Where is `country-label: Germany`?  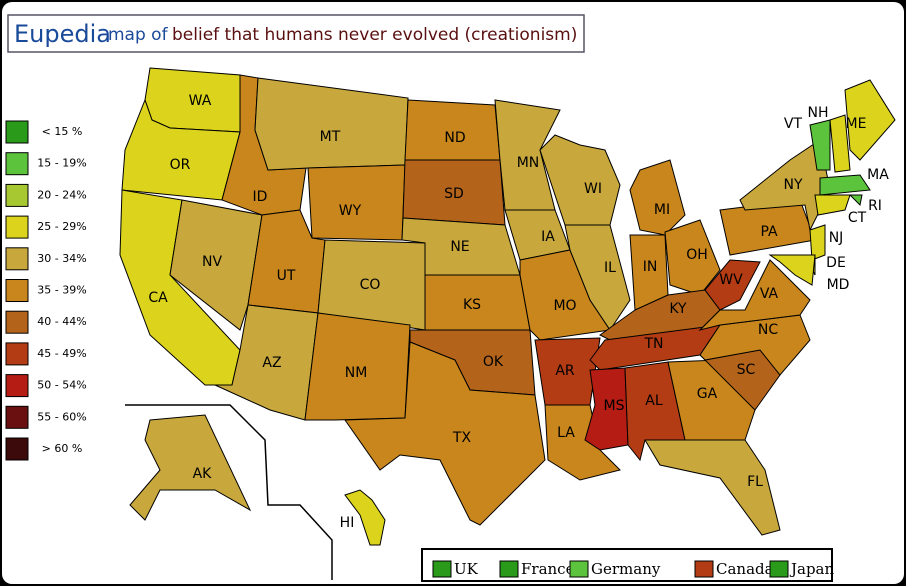
country-label: Germany is located at coordinates (626, 569).